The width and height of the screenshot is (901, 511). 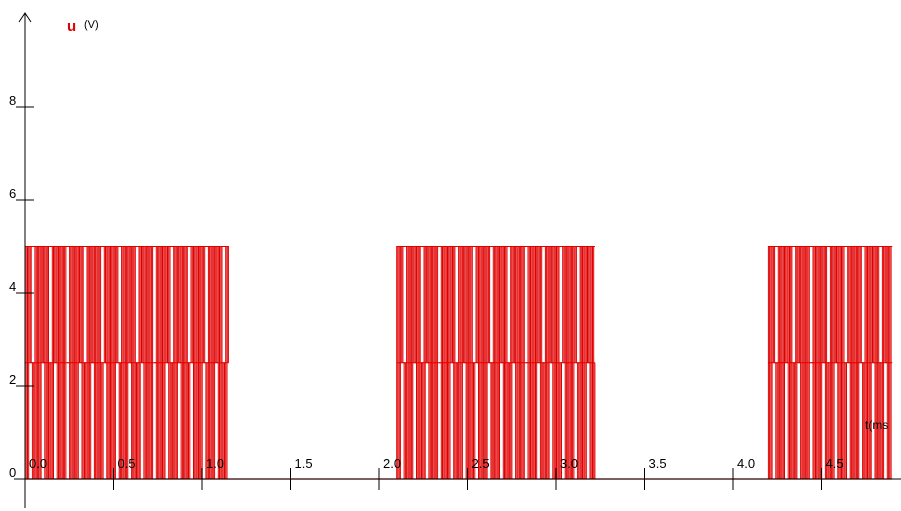 What do you see at coordinates (835, 463) in the screenshot?
I see `x-tick-label: 4.5` at bounding box center [835, 463].